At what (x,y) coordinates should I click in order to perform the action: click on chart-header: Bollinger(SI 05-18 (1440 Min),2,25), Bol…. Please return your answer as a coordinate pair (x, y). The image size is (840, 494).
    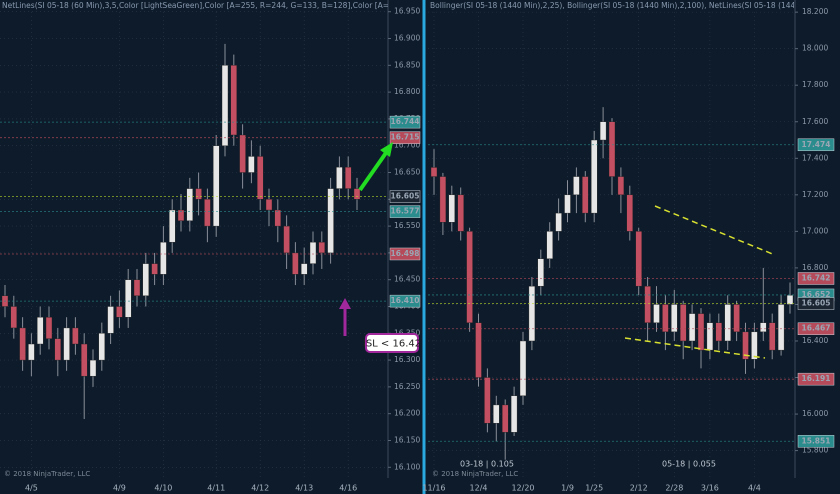
    Looking at the image, I should click on (635, 5).